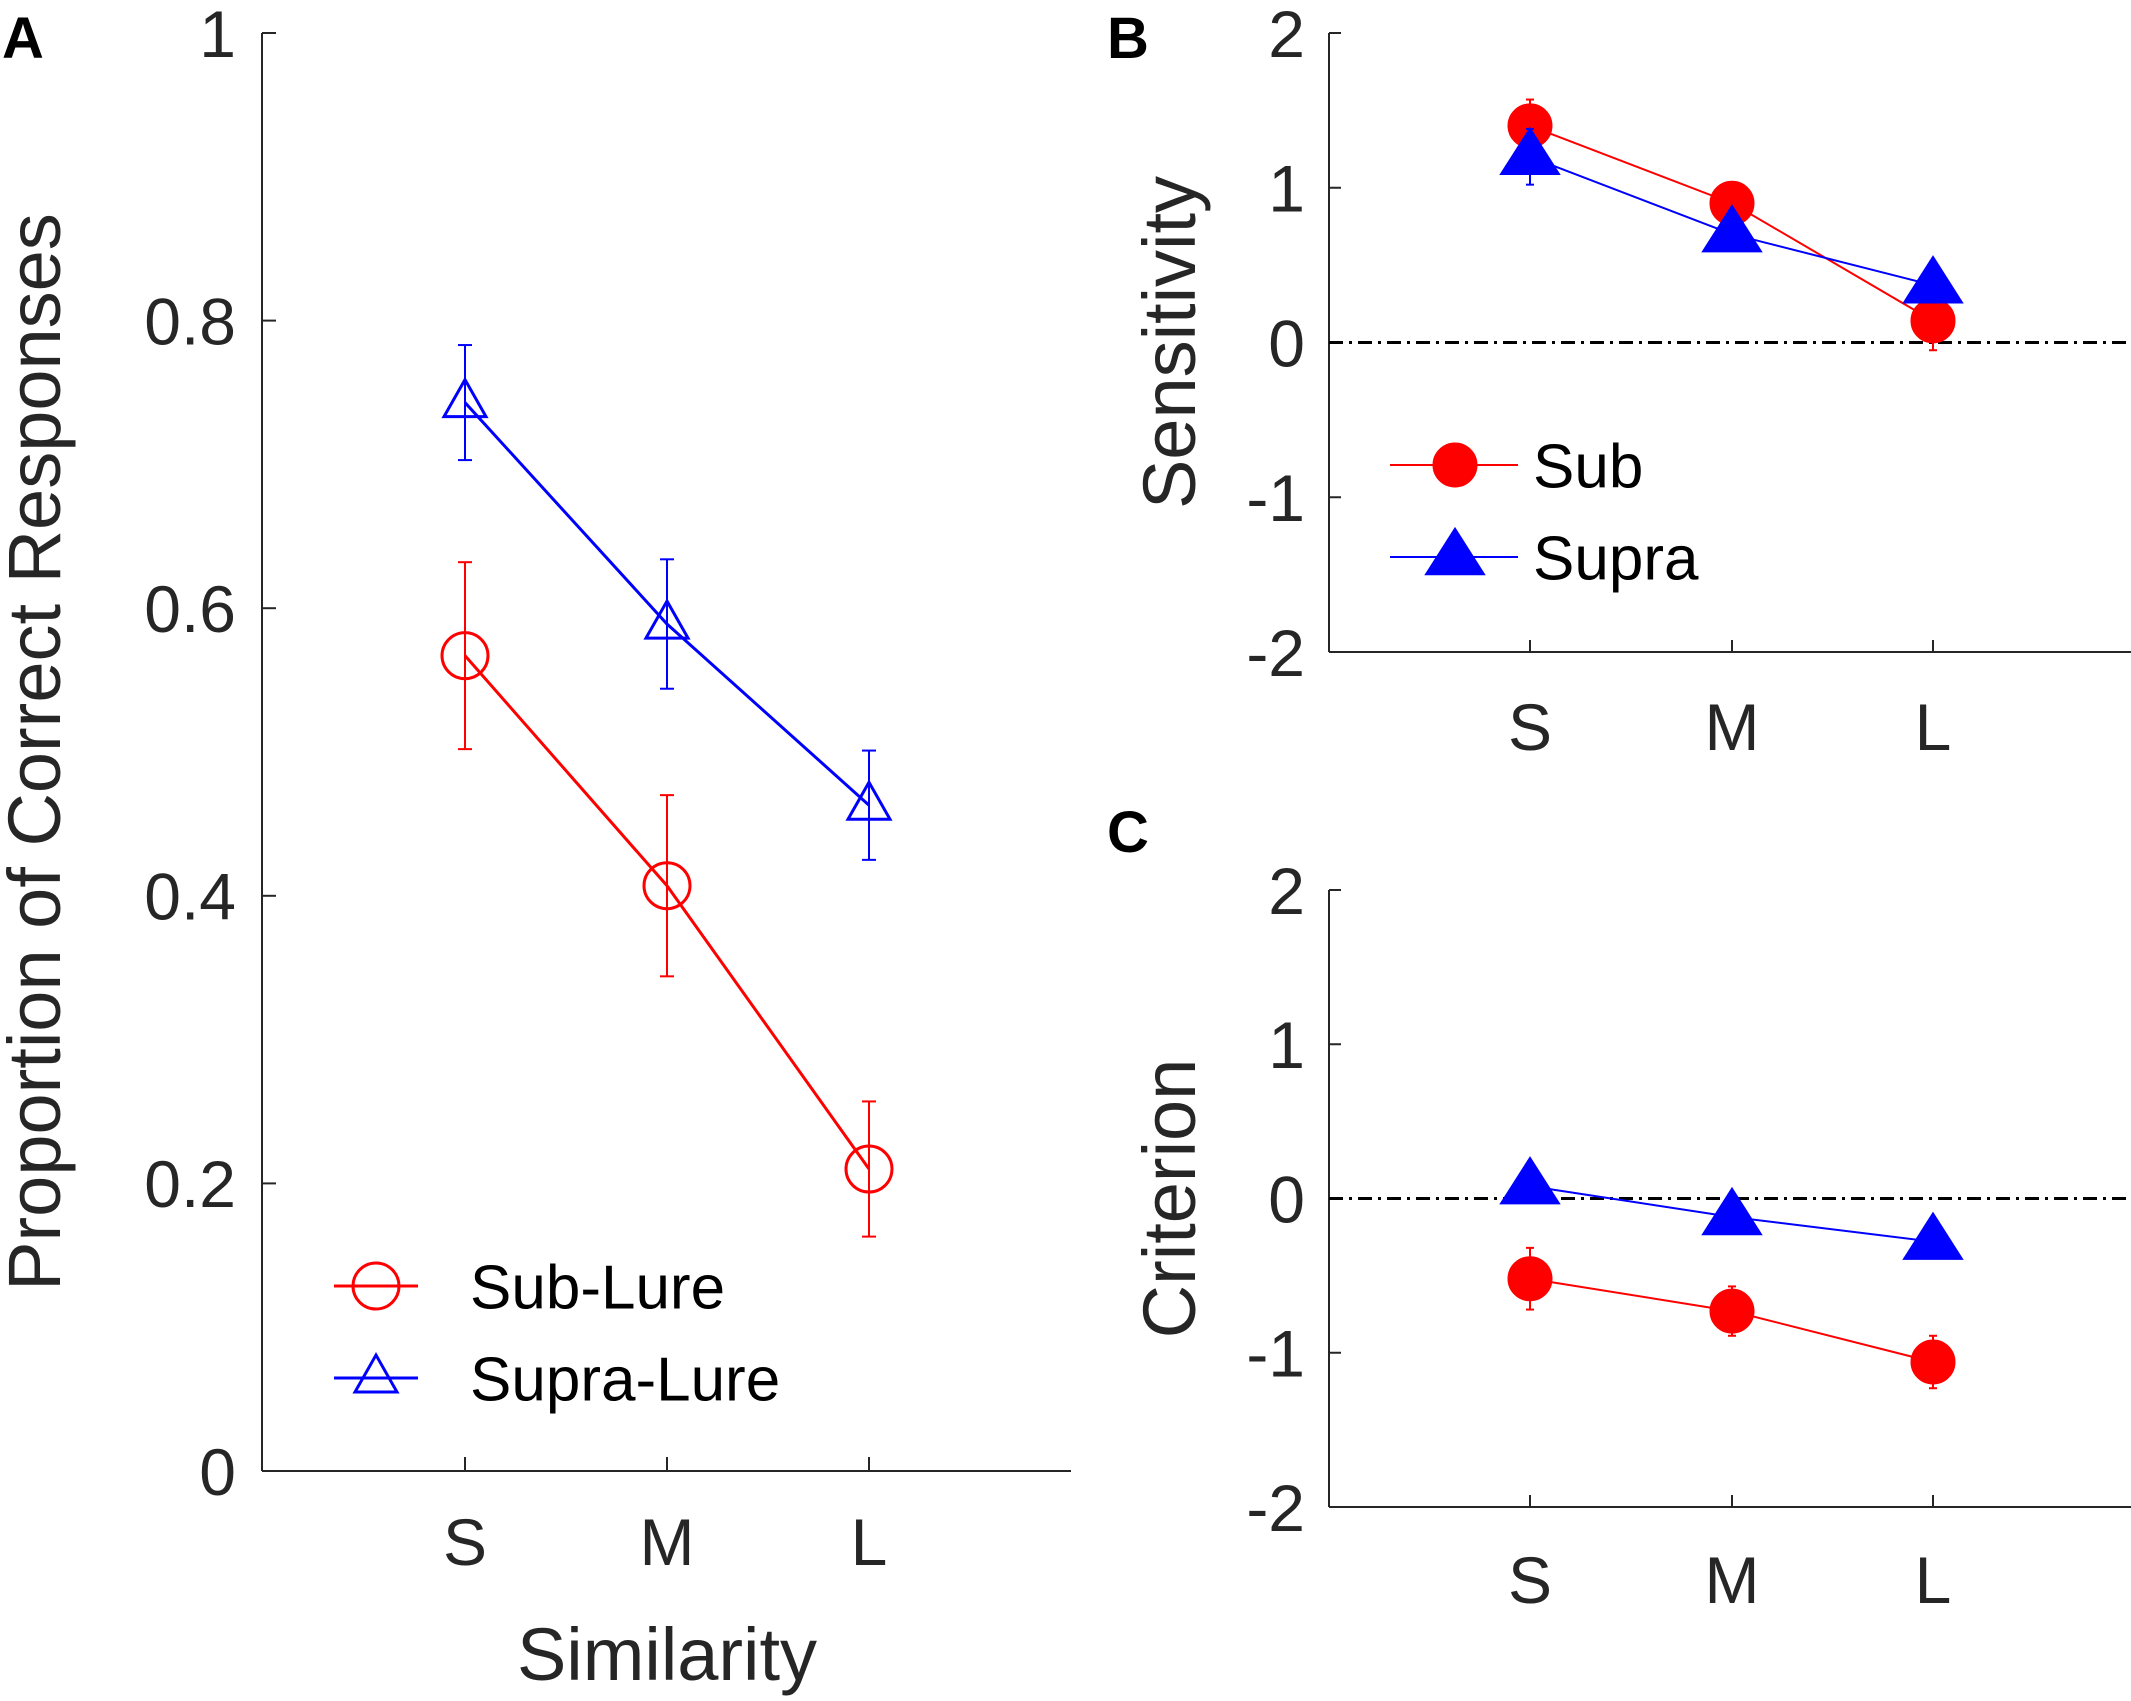 This screenshot has width=2131, height=1701. What do you see at coordinates (217, 1472) in the screenshot?
I see `panel-a-y-tick-label: 0` at bounding box center [217, 1472].